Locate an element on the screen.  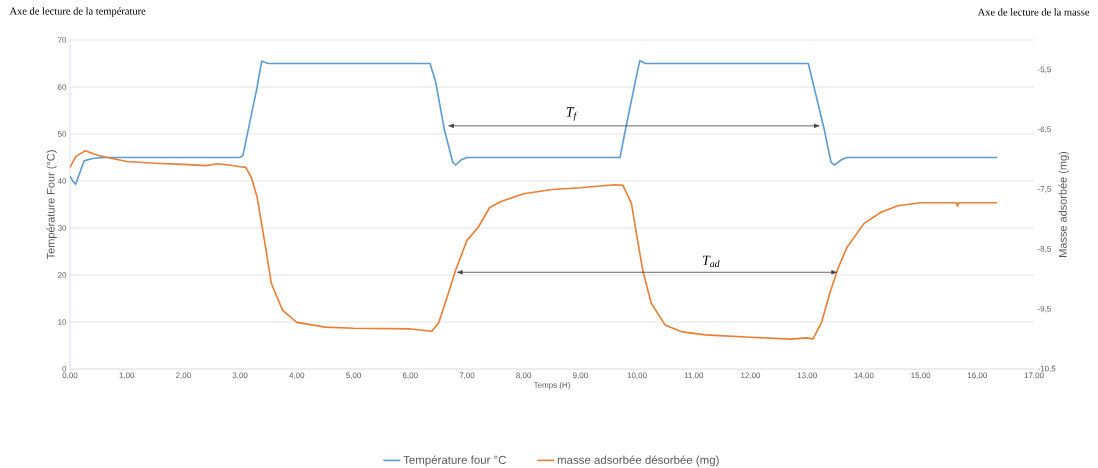
y-axis-title: Température Four (°C) is located at coordinates (51, 205).